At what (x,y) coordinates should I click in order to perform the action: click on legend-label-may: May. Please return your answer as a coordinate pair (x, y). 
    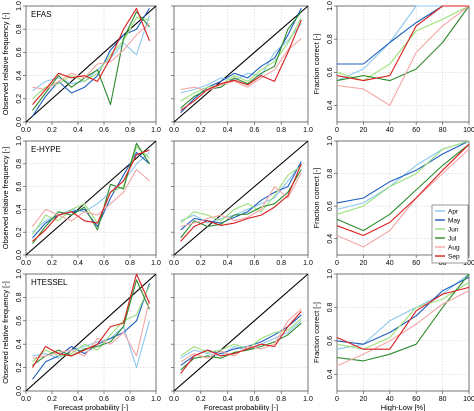
    Looking at the image, I should click on (454, 221).